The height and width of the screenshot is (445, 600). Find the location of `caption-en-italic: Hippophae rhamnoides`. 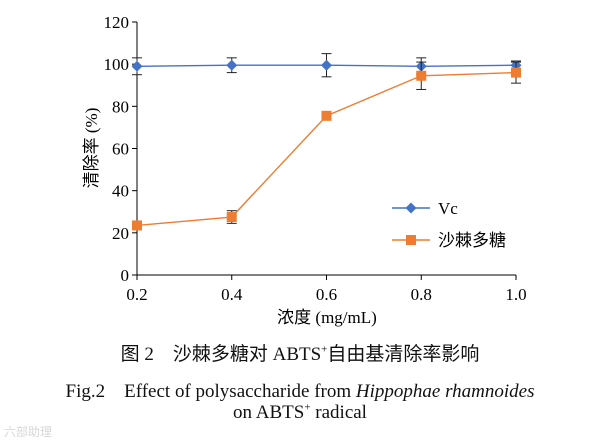

caption-en-italic: Hippophae rhamnoides is located at coordinates (445, 391).